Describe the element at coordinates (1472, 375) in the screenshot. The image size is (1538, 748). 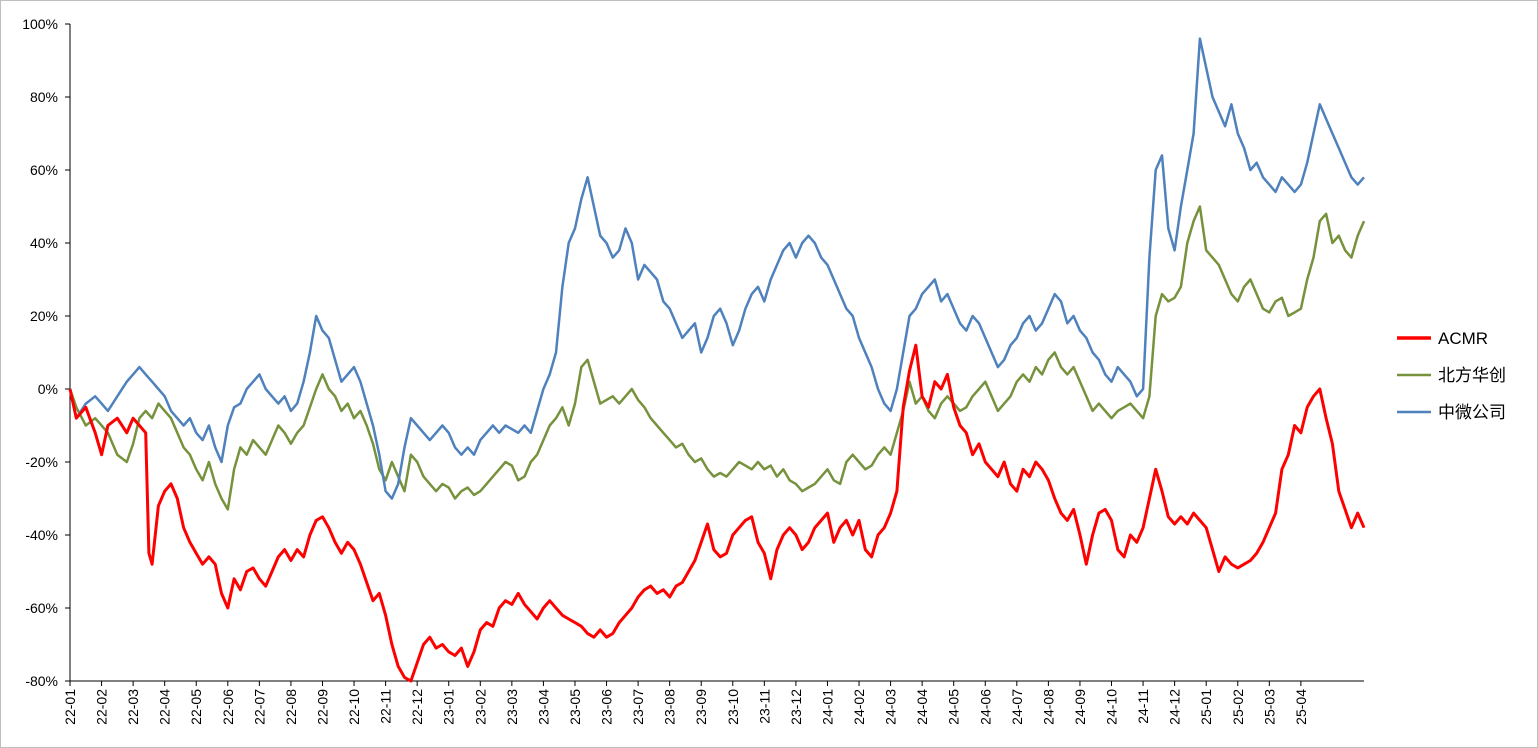
I see `legend-label-1: 北方华创` at that location.